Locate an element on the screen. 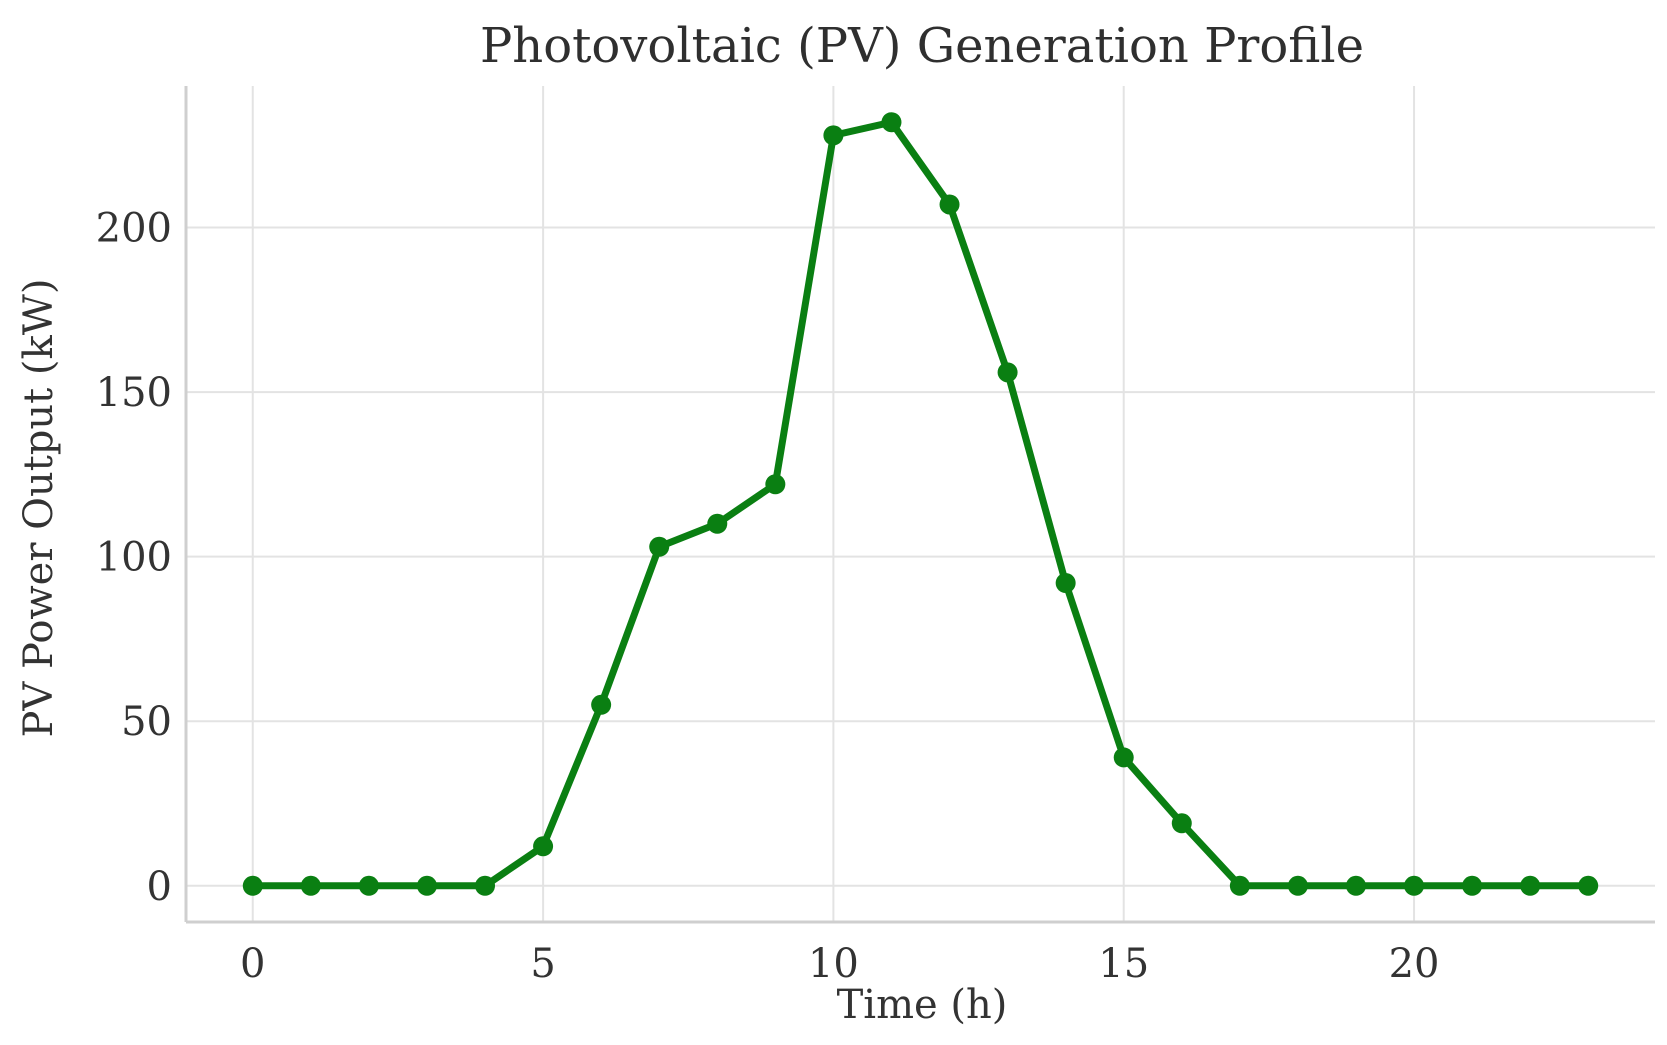 The width and height of the screenshot is (1667, 1045). y-tick-label: 100 is located at coordinates (134, 558).